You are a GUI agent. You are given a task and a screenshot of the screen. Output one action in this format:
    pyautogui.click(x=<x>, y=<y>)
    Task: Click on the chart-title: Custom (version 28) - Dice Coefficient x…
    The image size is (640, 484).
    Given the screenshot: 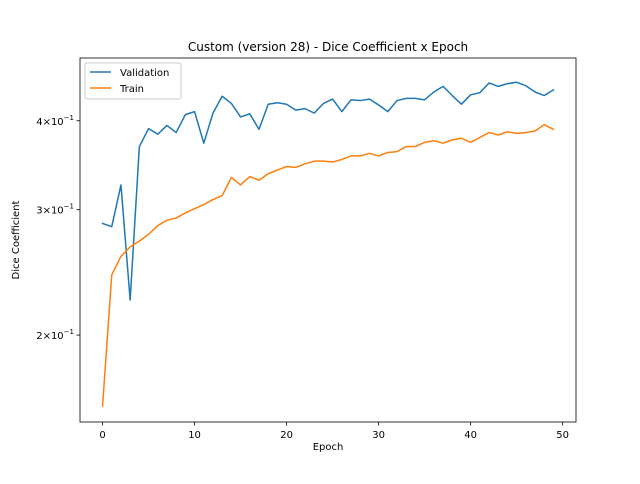 What is the action you would take?
    pyautogui.click(x=328, y=47)
    